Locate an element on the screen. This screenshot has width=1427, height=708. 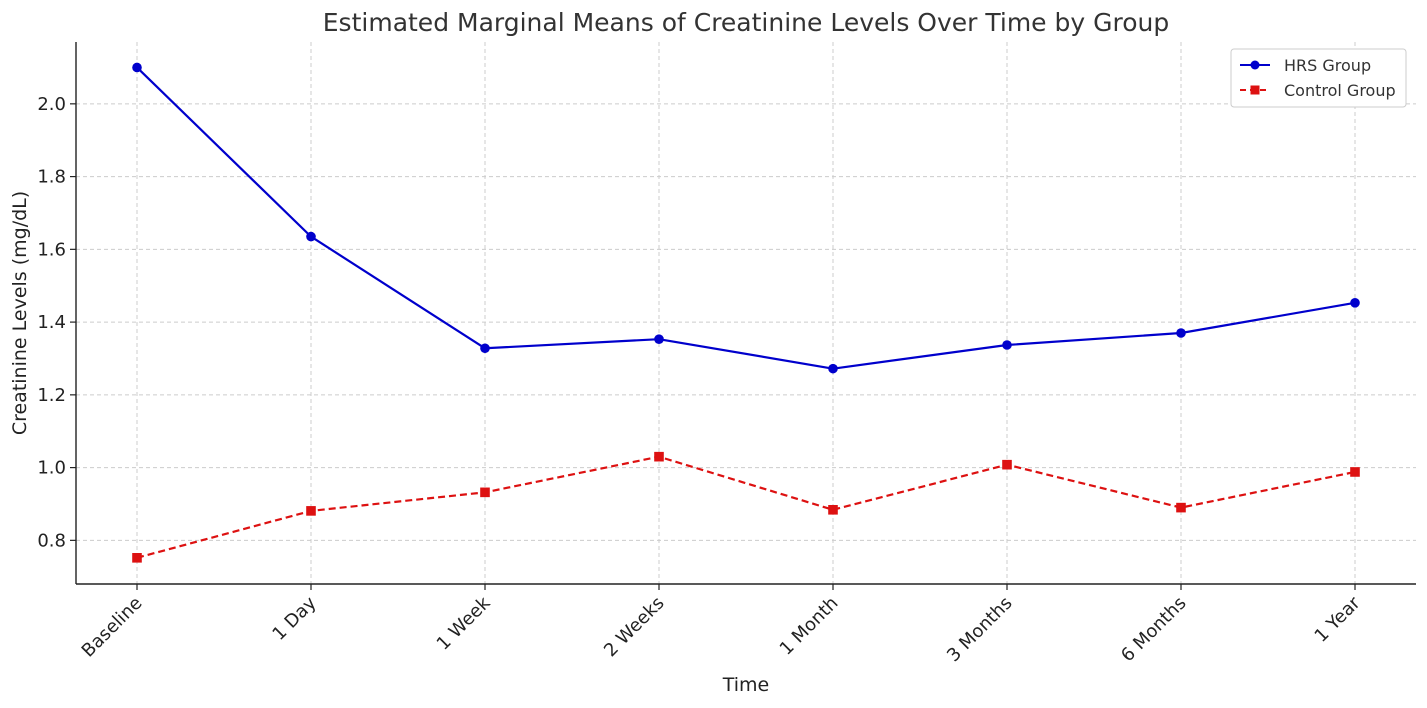
legend-label-hrs: HRS Group is located at coordinates (1327, 65).